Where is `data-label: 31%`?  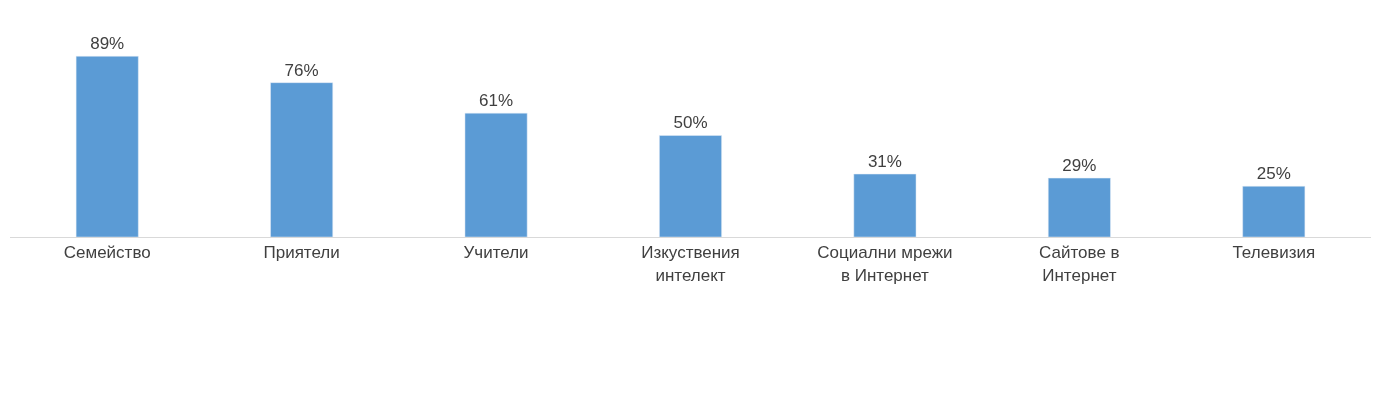 data-label: 31% is located at coordinates (884, 162).